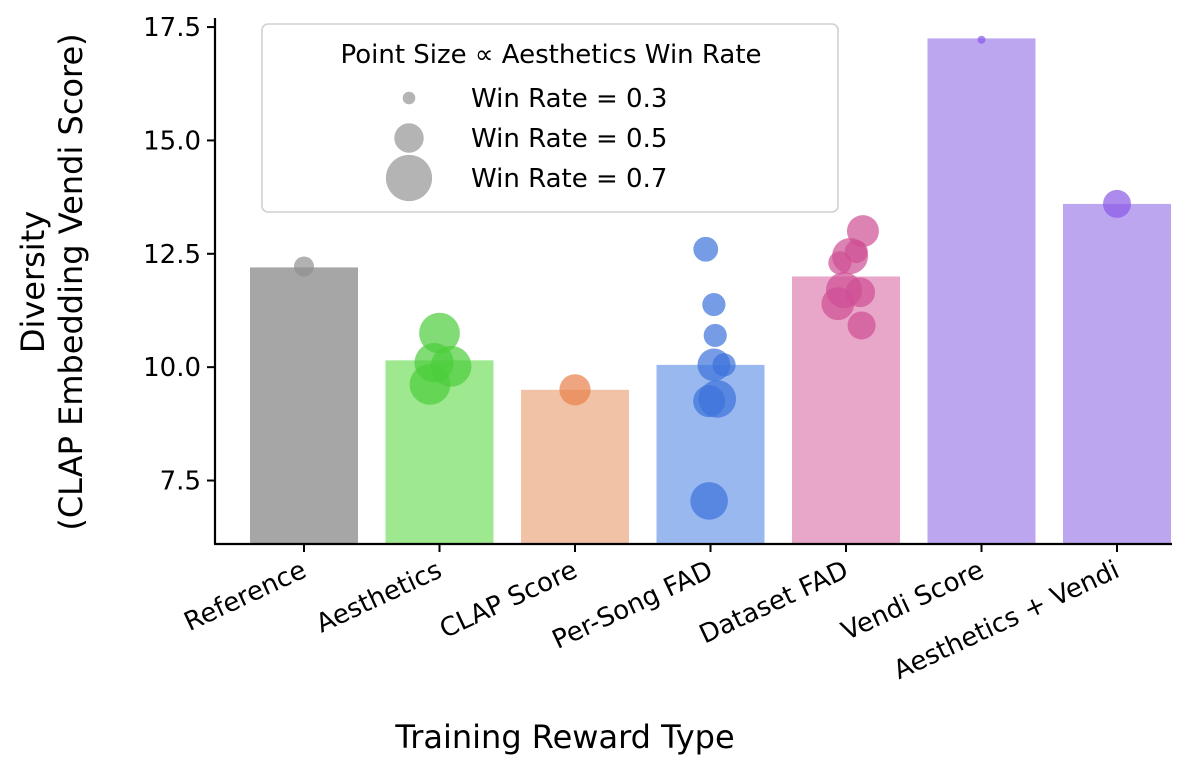  Describe the element at coordinates (172, 141) in the screenshot. I see `y-tick-label-3: 15.0` at that location.